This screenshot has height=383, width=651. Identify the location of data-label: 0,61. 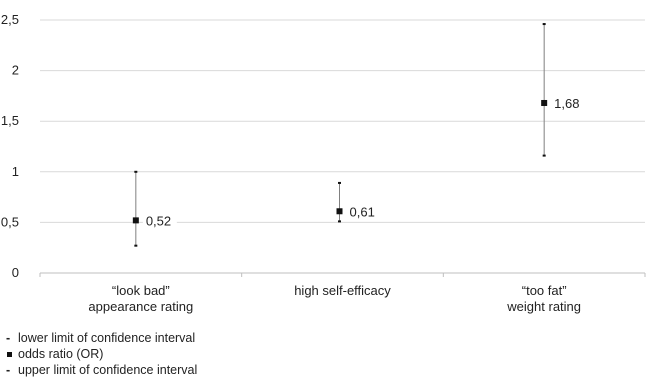
(362, 211).